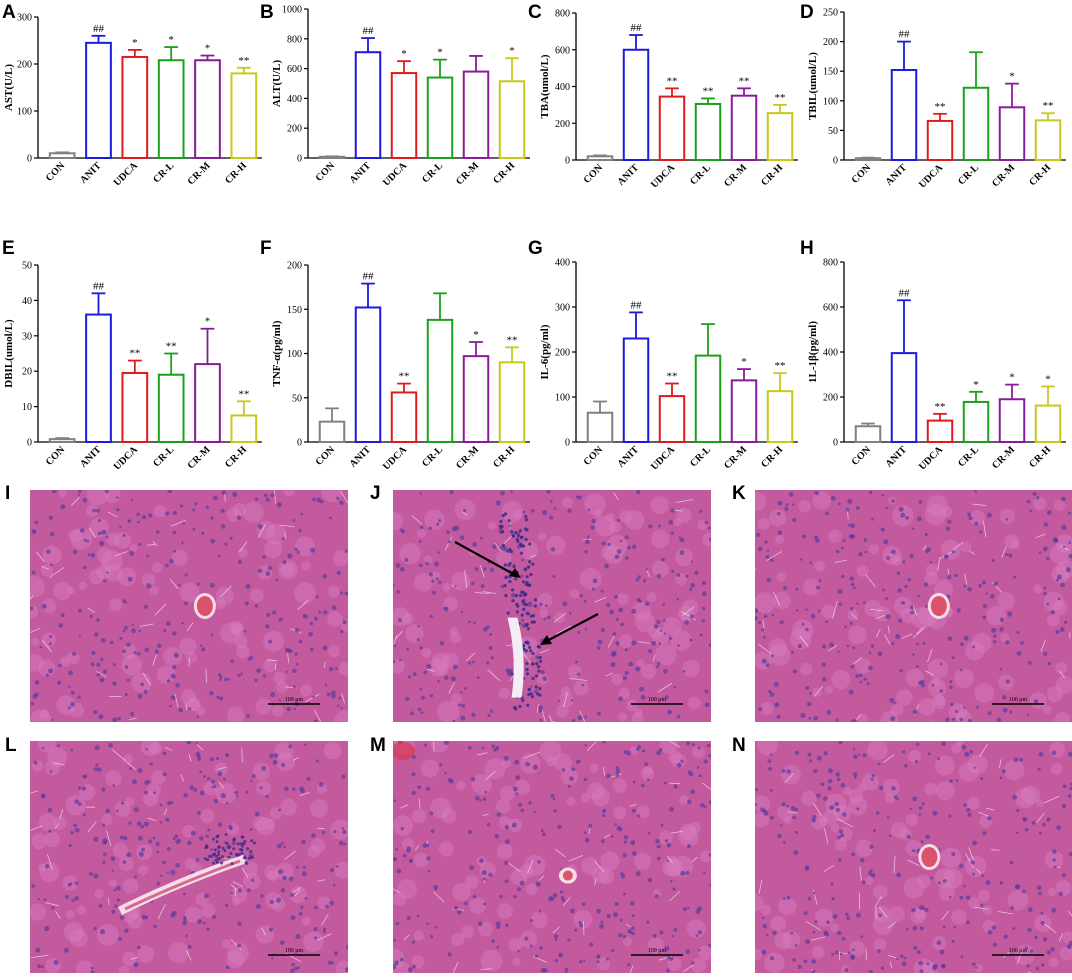  I want to click on y-axis-label: IL-6(pg/ml), so click(545, 351).